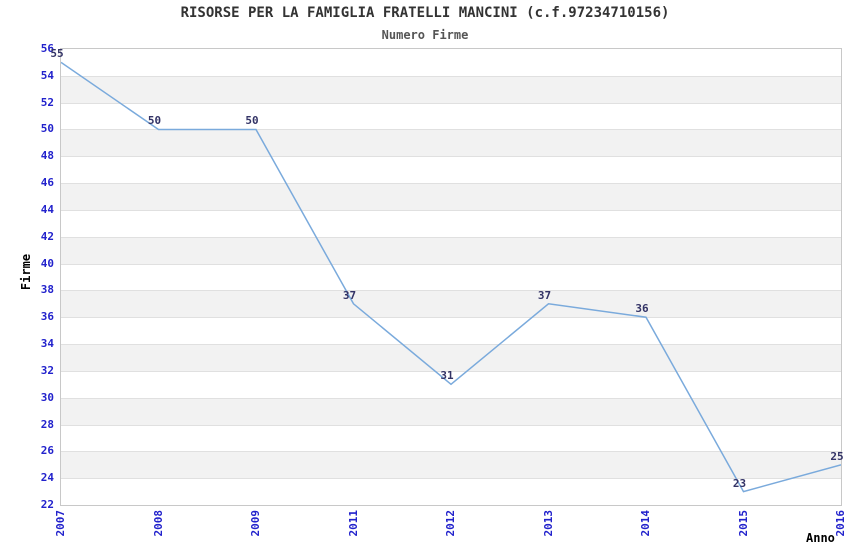 The image size is (850, 550). Describe the element at coordinates (60, 523) in the screenshot. I see `x-tick-label: 2007` at that location.